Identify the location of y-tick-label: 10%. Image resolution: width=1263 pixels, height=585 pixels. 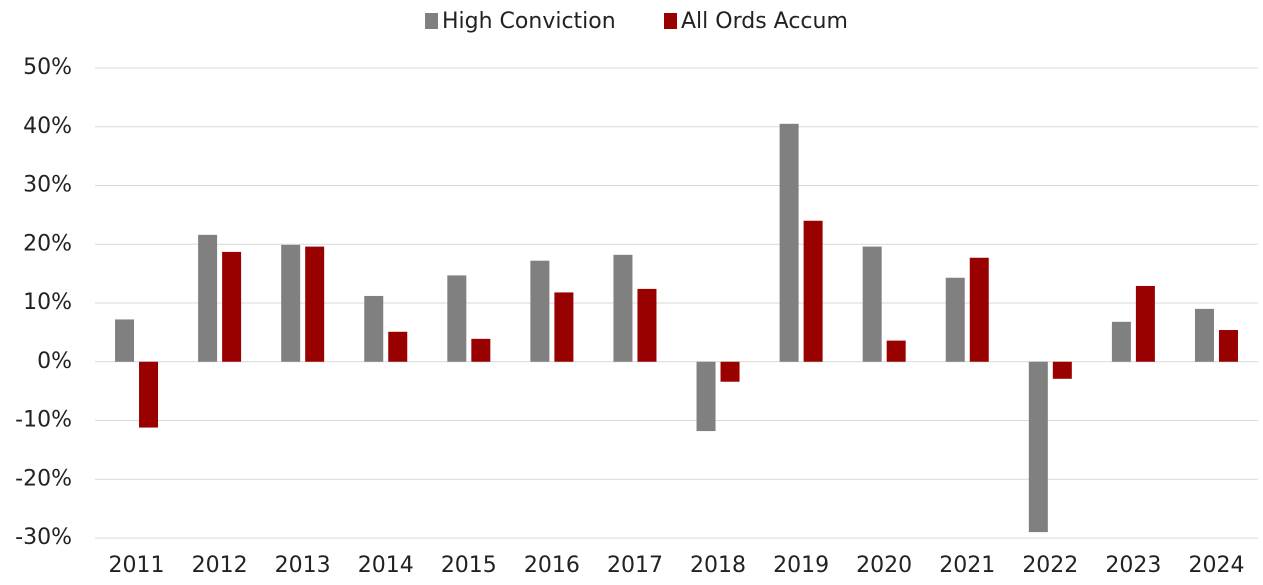
(47, 302).